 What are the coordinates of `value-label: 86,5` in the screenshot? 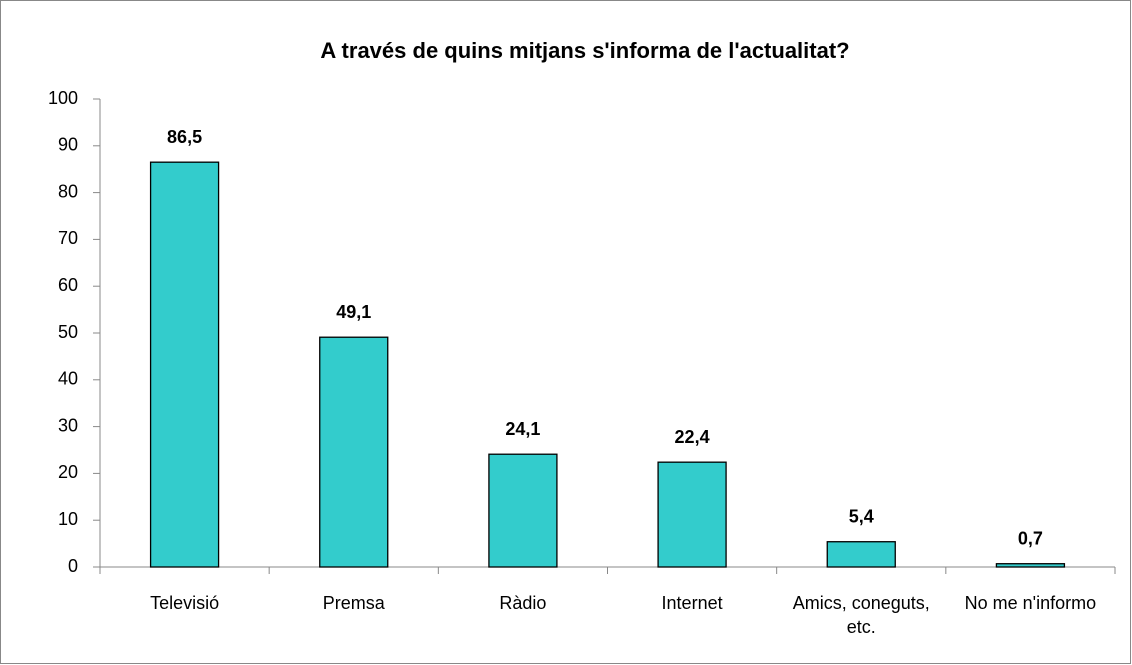 It's located at (184, 137).